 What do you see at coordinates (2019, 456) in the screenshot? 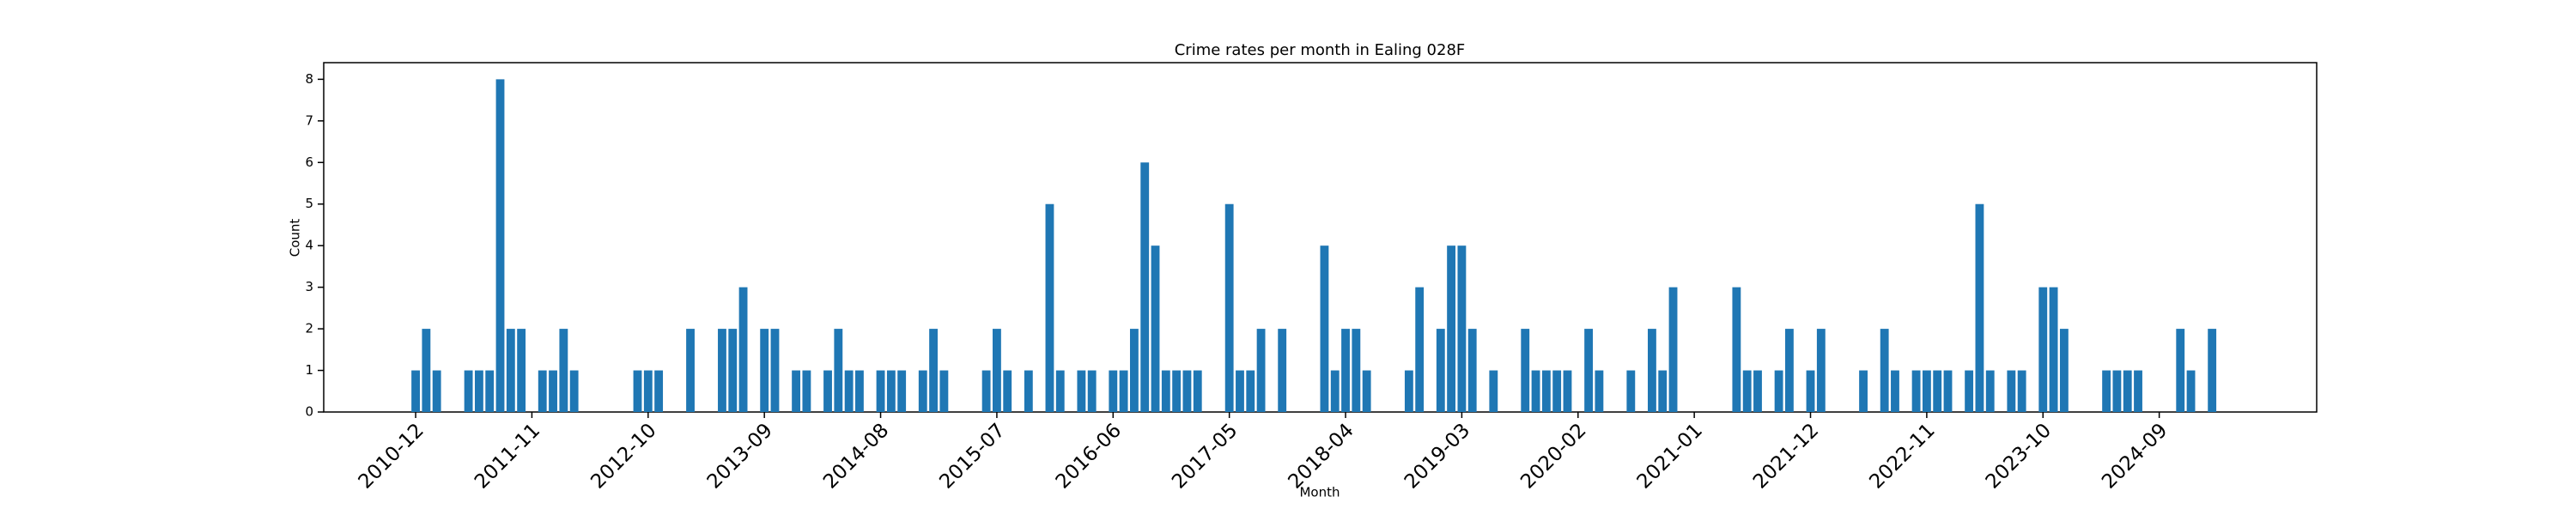
I see `x-tick-label: 2023-10` at bounding box center [2019, 456].